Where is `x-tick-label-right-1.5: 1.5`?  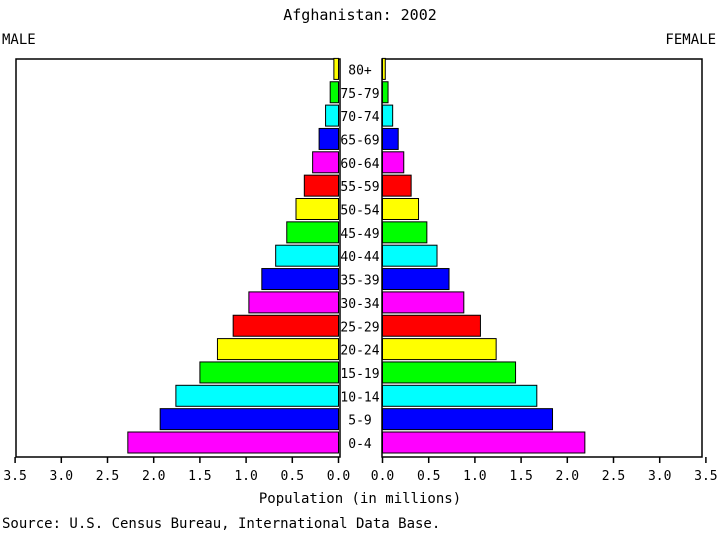 x-tick-label-right-1.5: 1.5 is located at coordinates (520, 476).